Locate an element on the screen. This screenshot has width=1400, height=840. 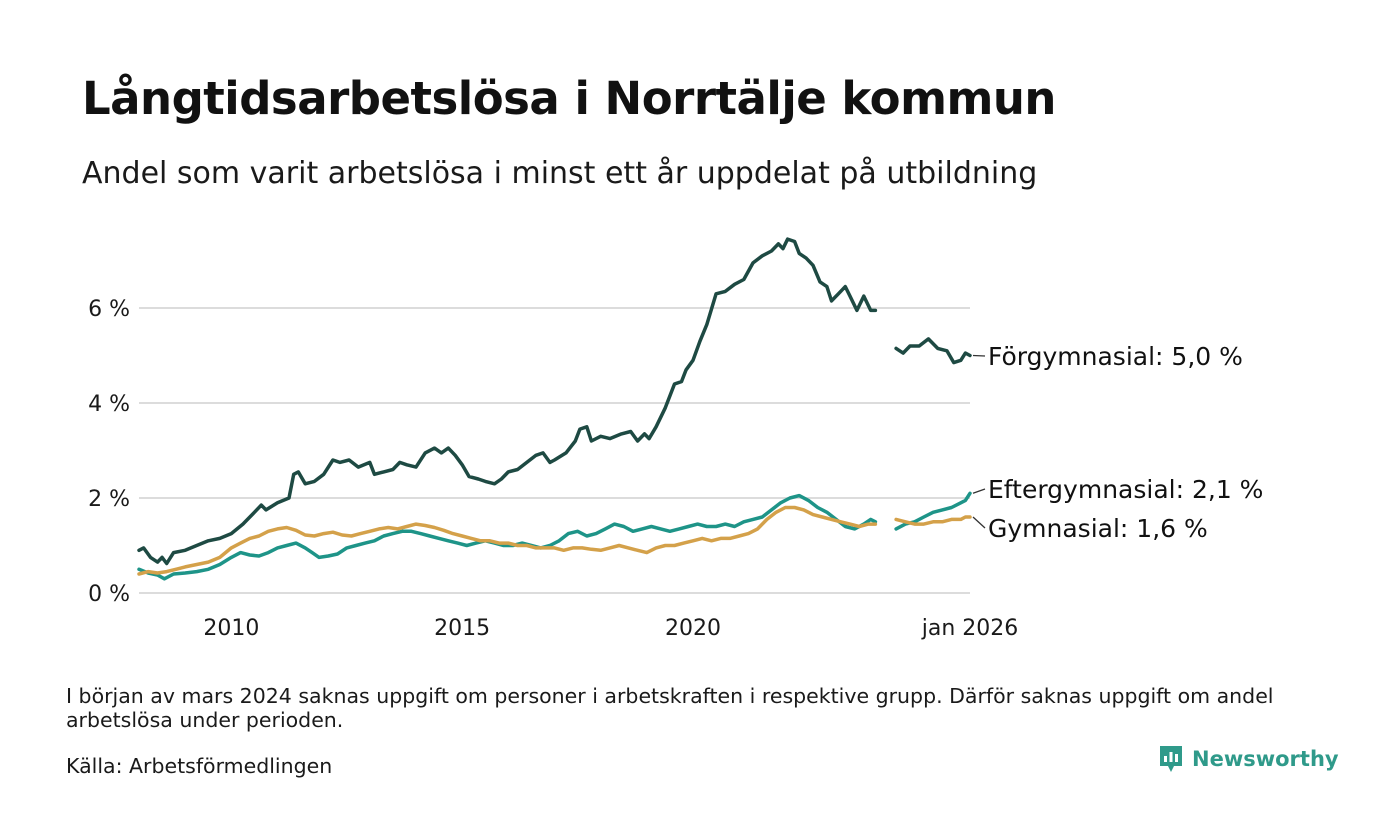
x-tick-label: 2015 is located at coordinates (462, 628).